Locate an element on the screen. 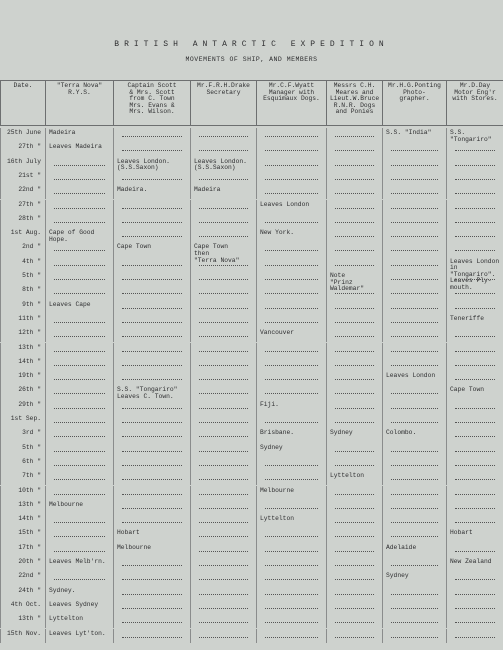 The height and width of the screenshot is (650, 503). table-cell: Sydney is located at coordinates (414, 578).